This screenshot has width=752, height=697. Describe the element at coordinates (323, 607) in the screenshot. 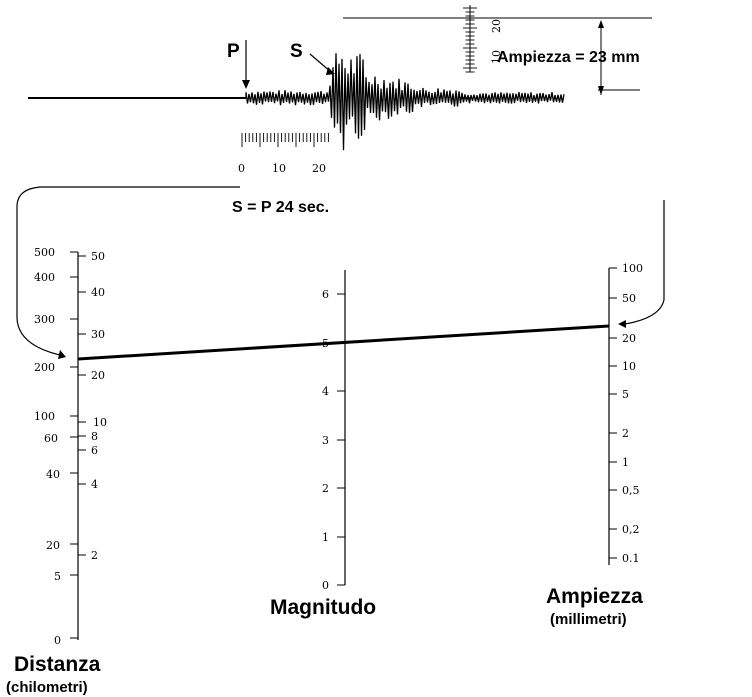

I see `magnitude-axis-title: Magnitudo` at that location.